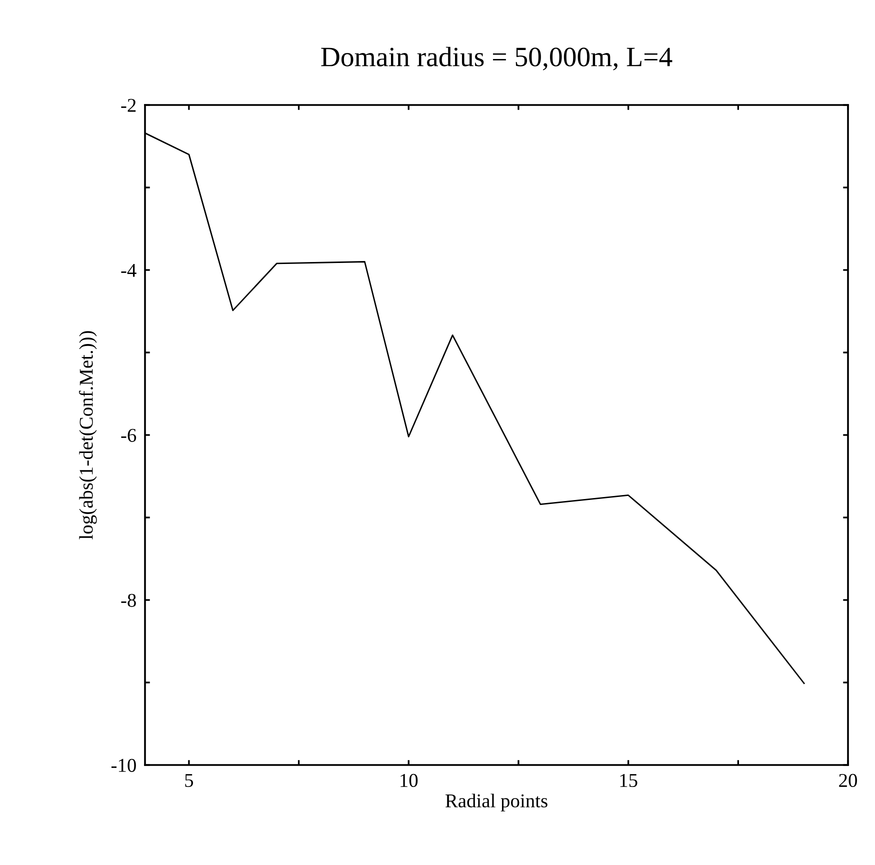 Image resolution: width=875 pixels, height=865 pixels. Describe the element at coordinates (189, 781) in the screenshot. I see `x-tick-label: 5` at that location.